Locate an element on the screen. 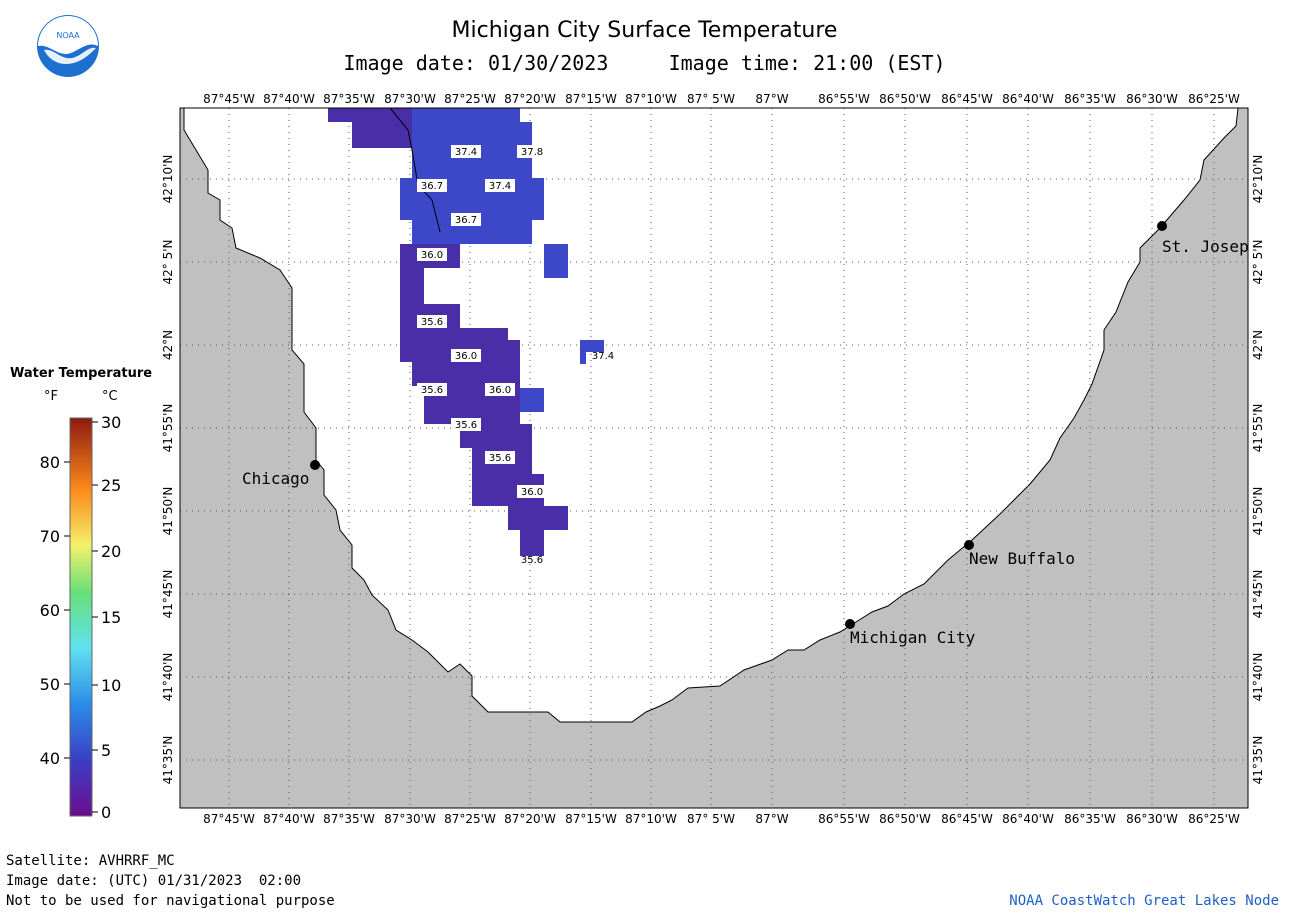 The image size is (1289, 918). temperature-label: 37.8 is located at coordinates (532, 152).